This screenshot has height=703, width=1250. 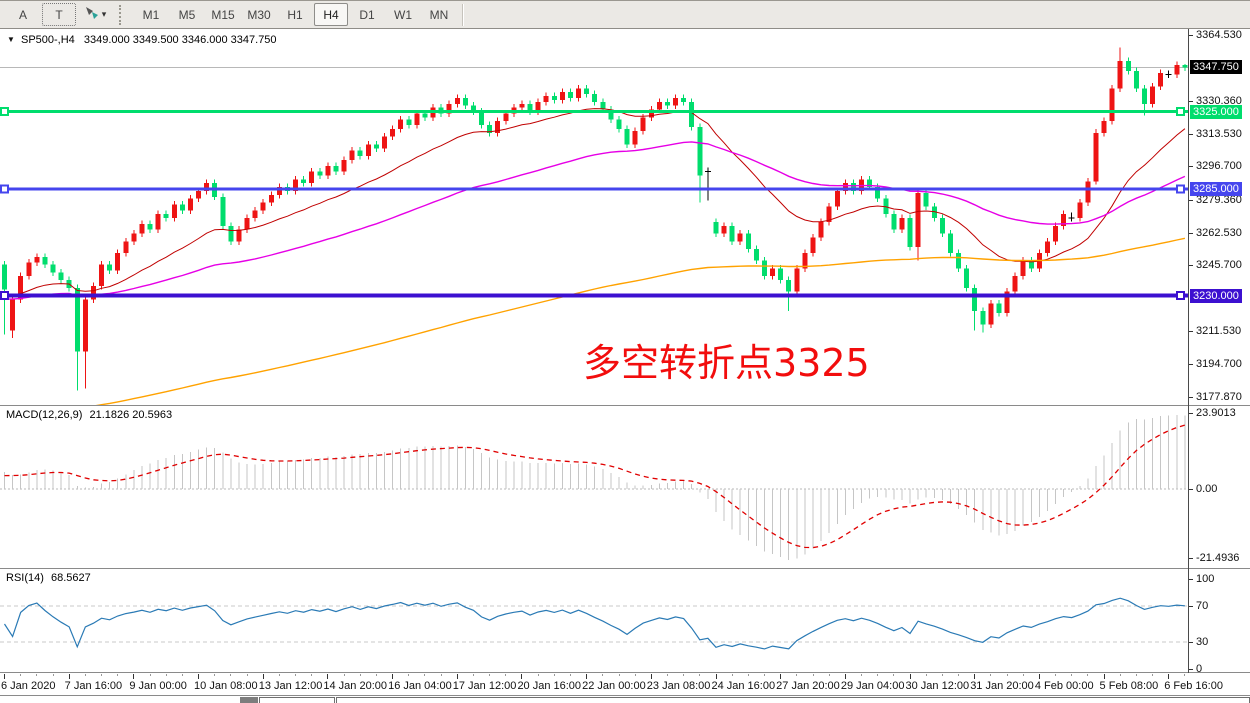 I want to click on axis-tick-label: 3364.530, so click(x=1219, y=34).